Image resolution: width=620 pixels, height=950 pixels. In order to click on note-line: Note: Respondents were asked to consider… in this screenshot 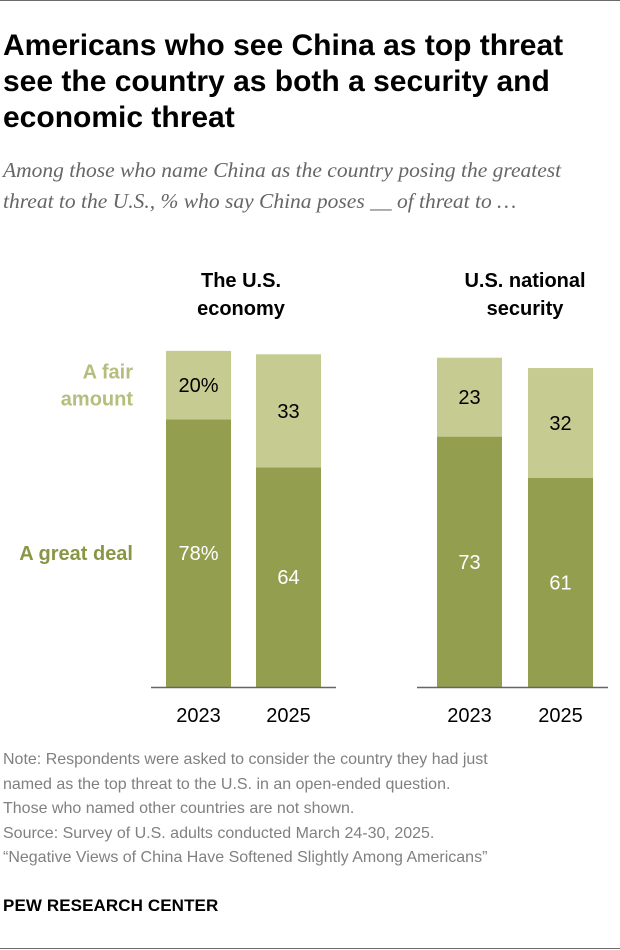, I will do `click(245, 759)`.